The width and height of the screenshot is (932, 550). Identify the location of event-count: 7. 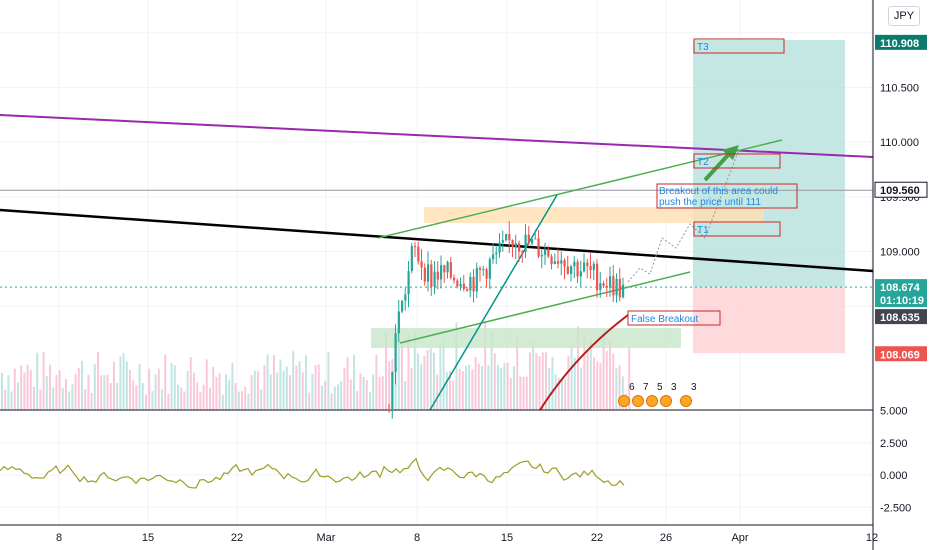
(646, 387).